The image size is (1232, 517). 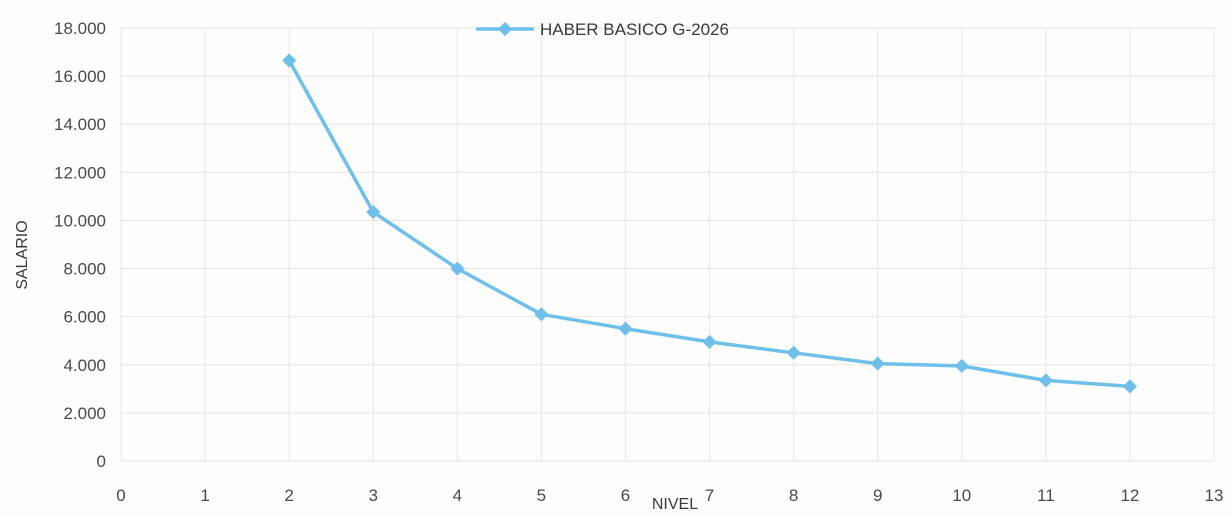 What do you see at coordinates (634, 29) in the screenshot?
I see `legend-entry-label: HABER BASICO G-2026` at bounding box center [634, 29].